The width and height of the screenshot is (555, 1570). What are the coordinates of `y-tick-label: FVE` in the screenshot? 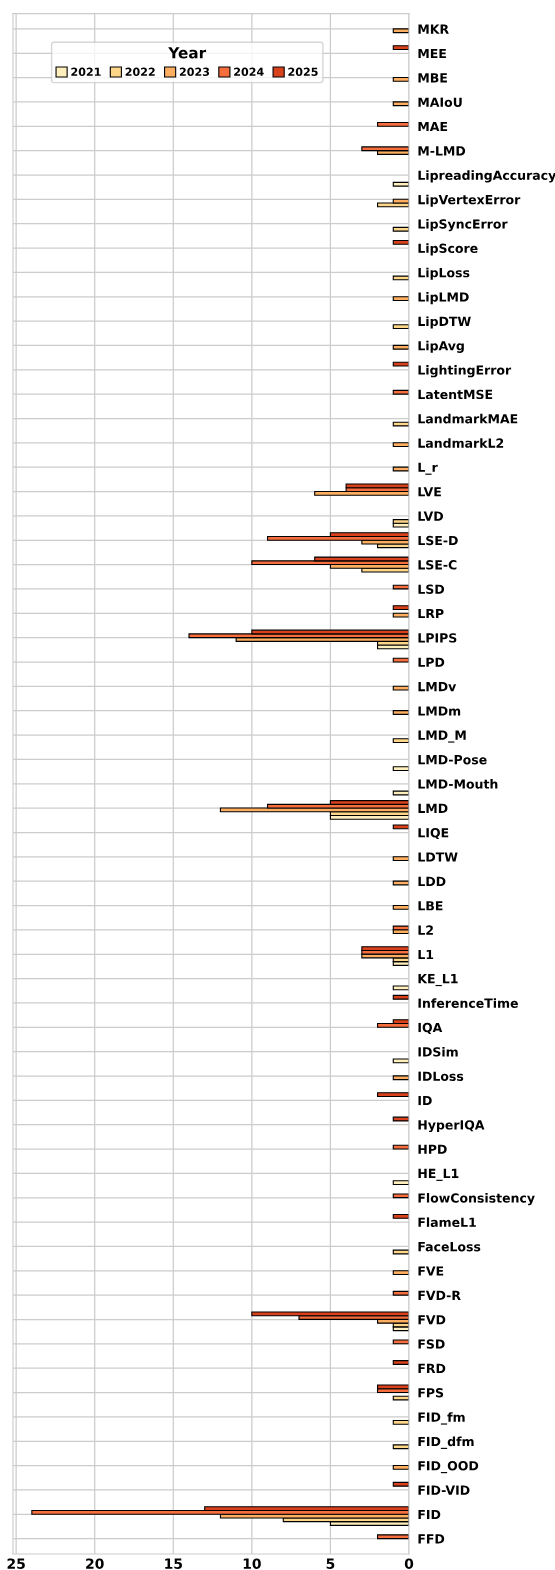 It's located at (431, 1271).